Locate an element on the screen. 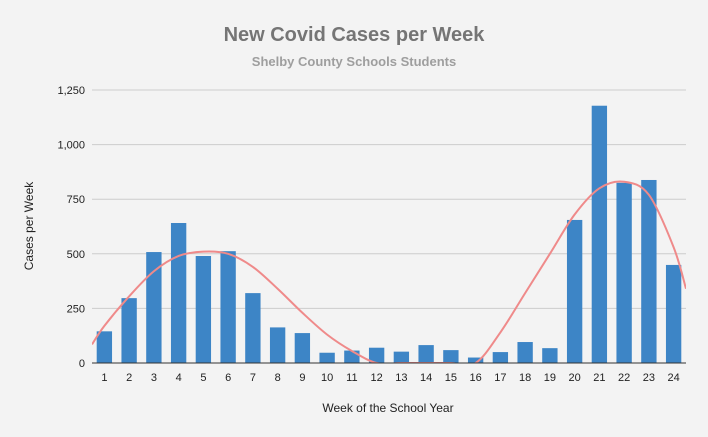  x-tick-label: 12 is located at coordinates (377, 378).